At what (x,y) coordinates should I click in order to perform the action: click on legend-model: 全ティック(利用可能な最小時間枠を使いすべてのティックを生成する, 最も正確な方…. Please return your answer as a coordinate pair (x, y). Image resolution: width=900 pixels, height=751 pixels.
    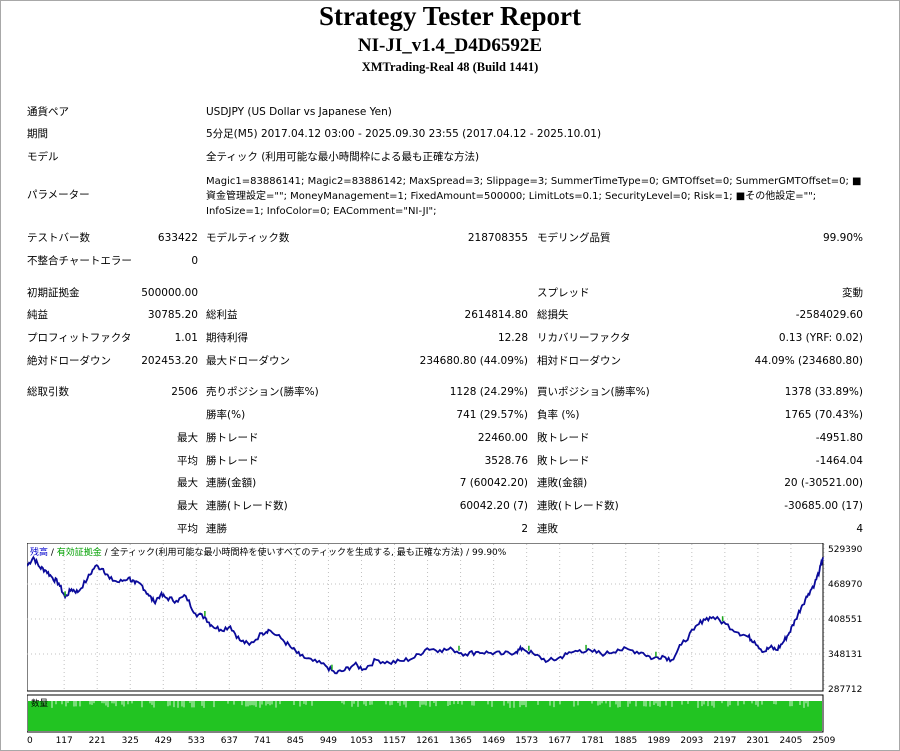
    Looking at the image, I should click on (287, 552).